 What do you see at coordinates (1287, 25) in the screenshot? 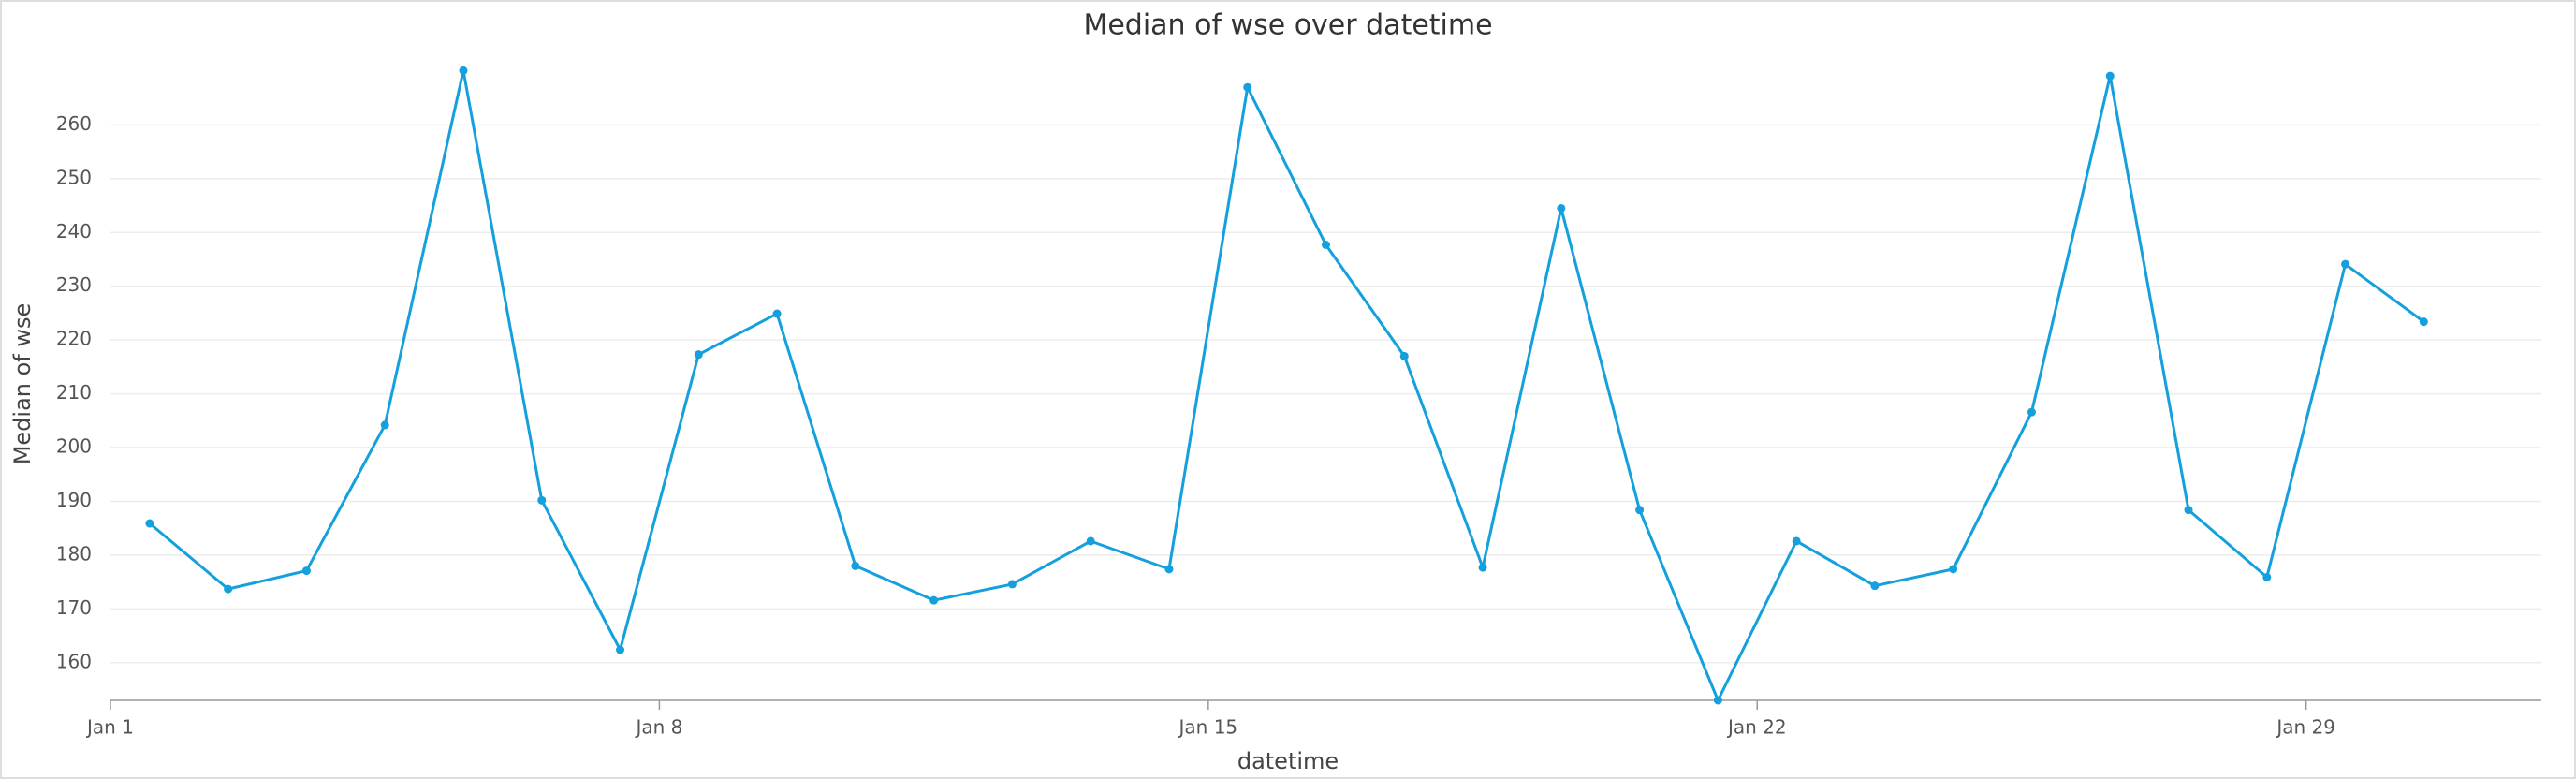
I see `chart-title: Median of wse over datetime` at bounding box center [1287, 25].